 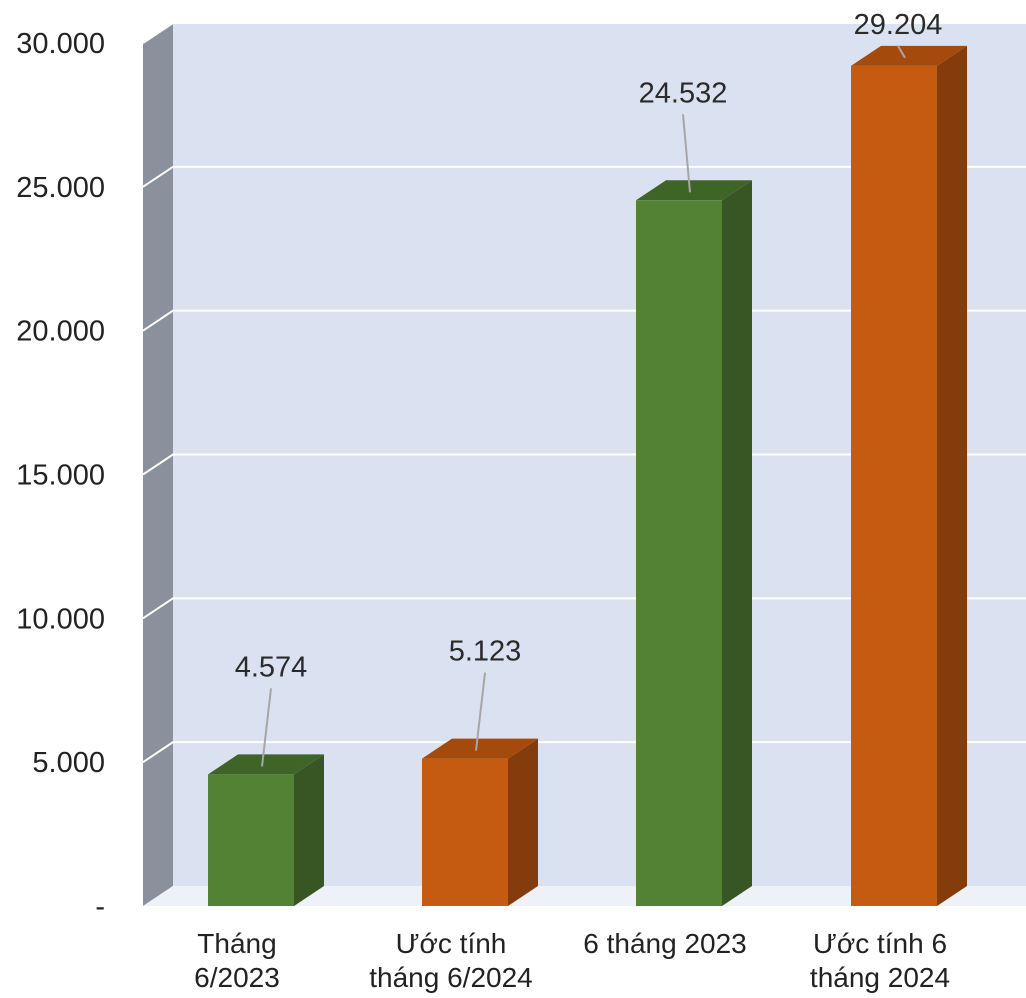 I want to click on x-tick-label: 6 tháng 2023, so click(x=665, y=943).